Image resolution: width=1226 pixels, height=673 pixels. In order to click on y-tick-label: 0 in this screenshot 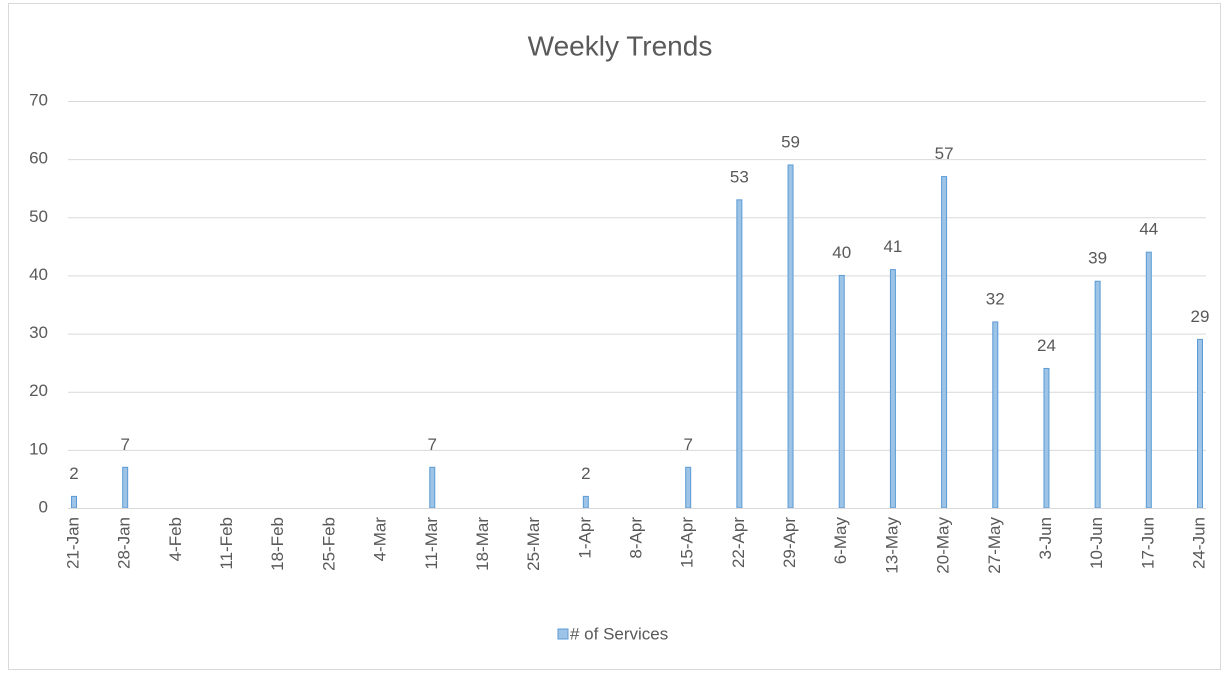, I will do `click(43, 506)`.